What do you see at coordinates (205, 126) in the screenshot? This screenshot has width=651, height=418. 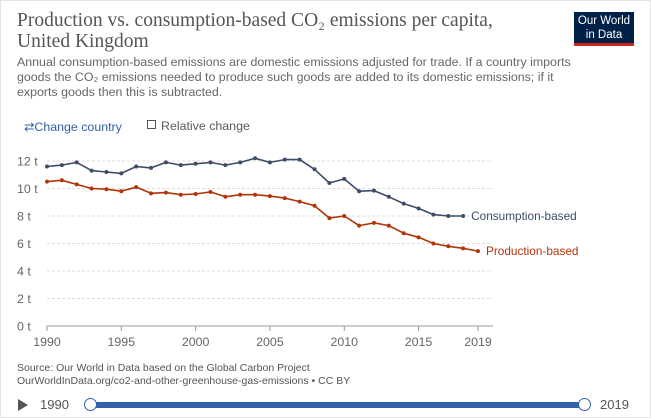 I see `relative-change-label: Relative change` at bounding box center [205, 126].